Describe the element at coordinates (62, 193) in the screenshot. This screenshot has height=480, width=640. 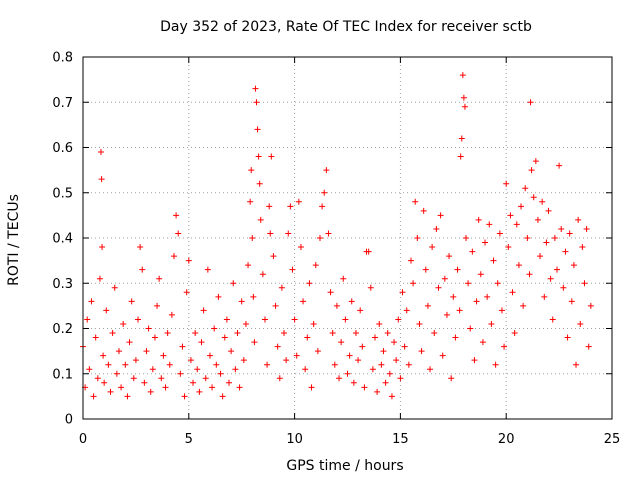
I see `y-tick-label: 0.5` at that location.